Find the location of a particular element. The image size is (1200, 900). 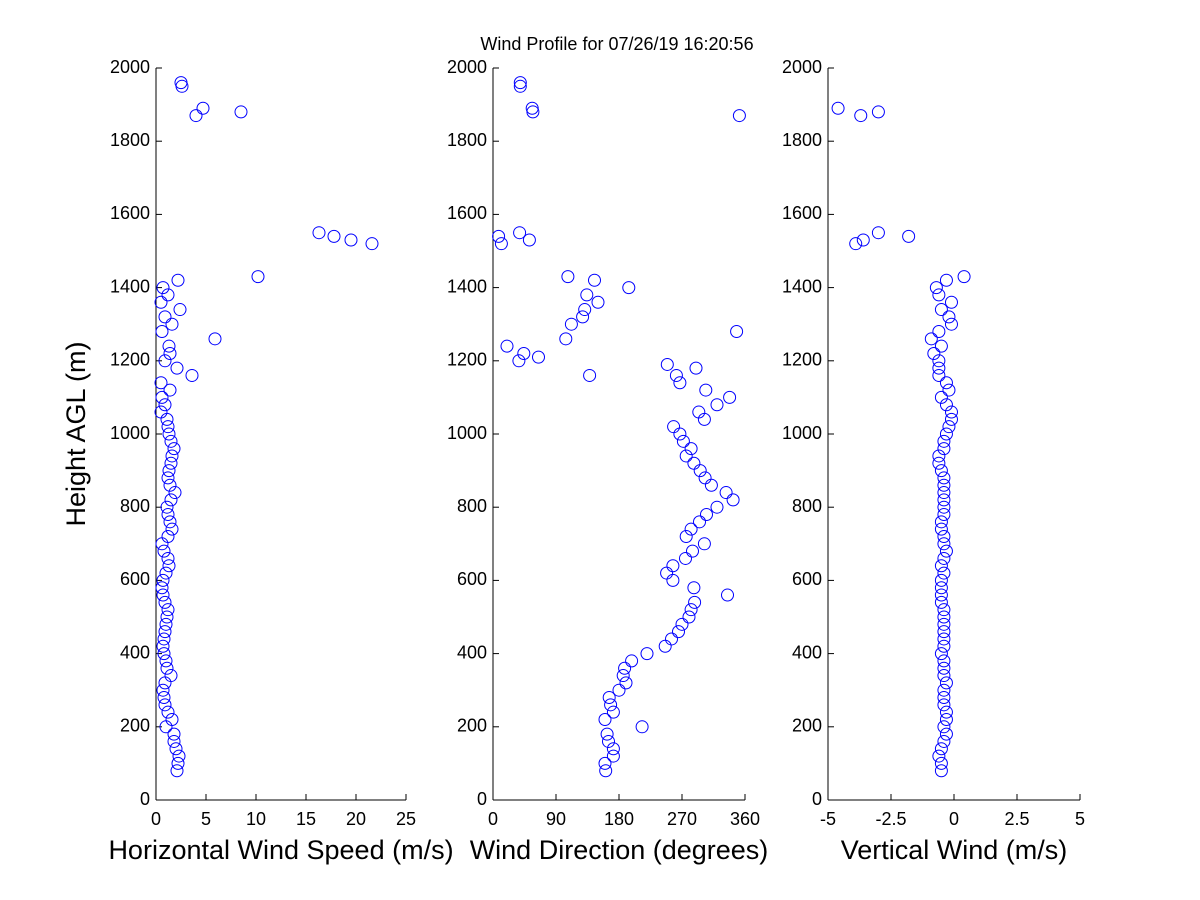

x-axis-label: Vertical Wind (m/s) is located at coordinates (954, 850).